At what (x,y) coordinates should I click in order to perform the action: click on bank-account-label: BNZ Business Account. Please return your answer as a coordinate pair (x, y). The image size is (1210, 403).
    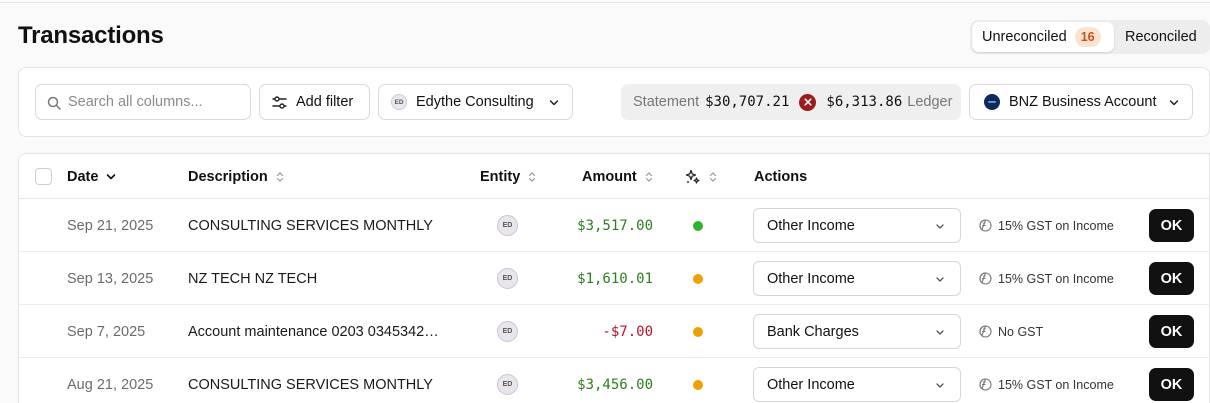
    Looking at the image, I should click on (1083, 102).